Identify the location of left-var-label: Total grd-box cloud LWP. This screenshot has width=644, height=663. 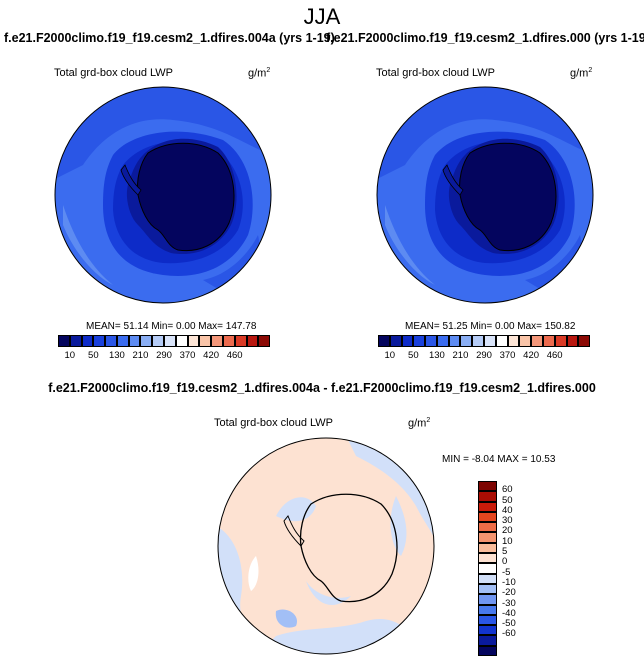
(114, 73).